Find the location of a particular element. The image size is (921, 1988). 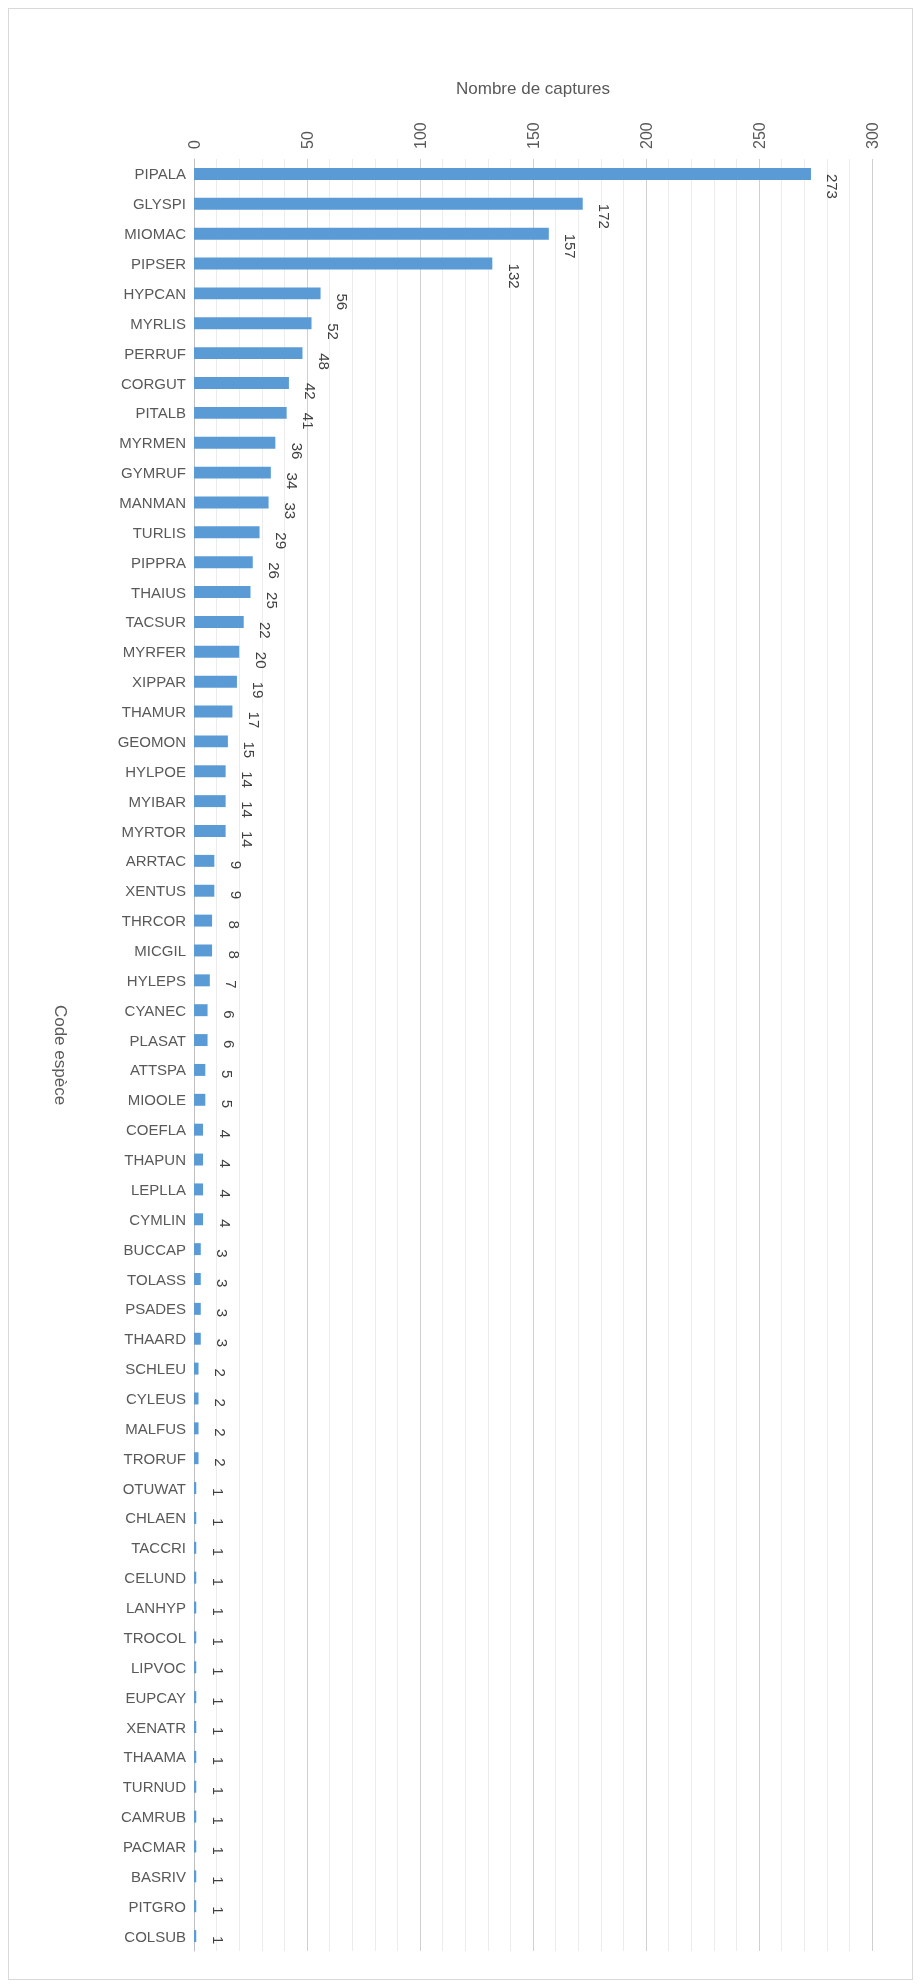

y-tick-label: GYMRUF is located at coordinates (153, 473).